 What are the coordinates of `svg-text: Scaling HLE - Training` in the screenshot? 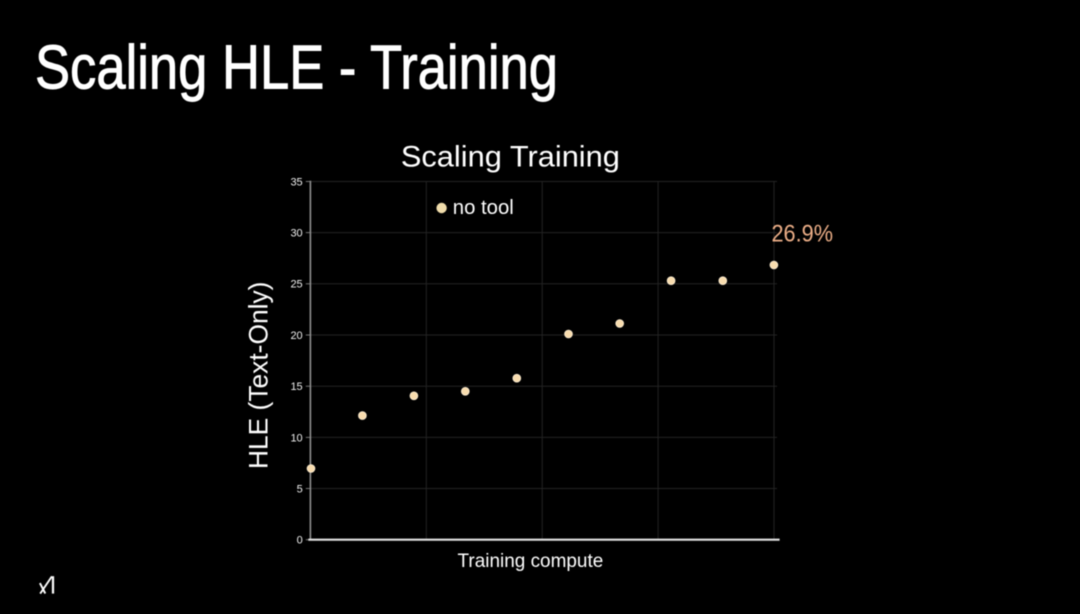 It's located at (296, 67).